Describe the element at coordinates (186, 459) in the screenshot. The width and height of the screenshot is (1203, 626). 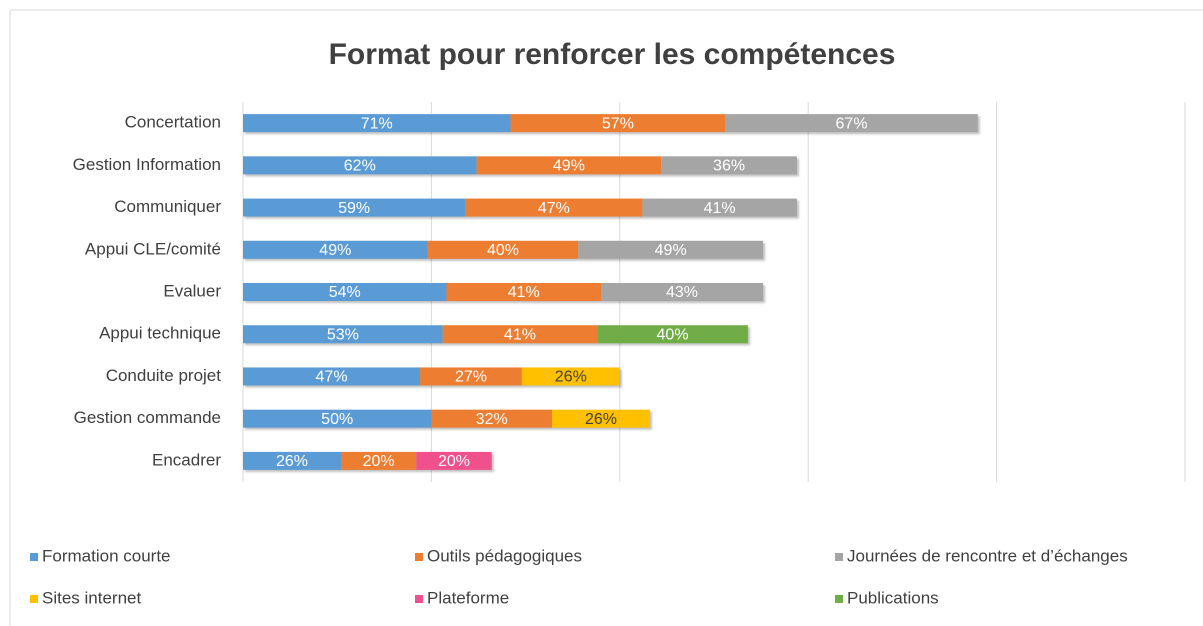
I see `y-tick-label: Encadrer` at that location.